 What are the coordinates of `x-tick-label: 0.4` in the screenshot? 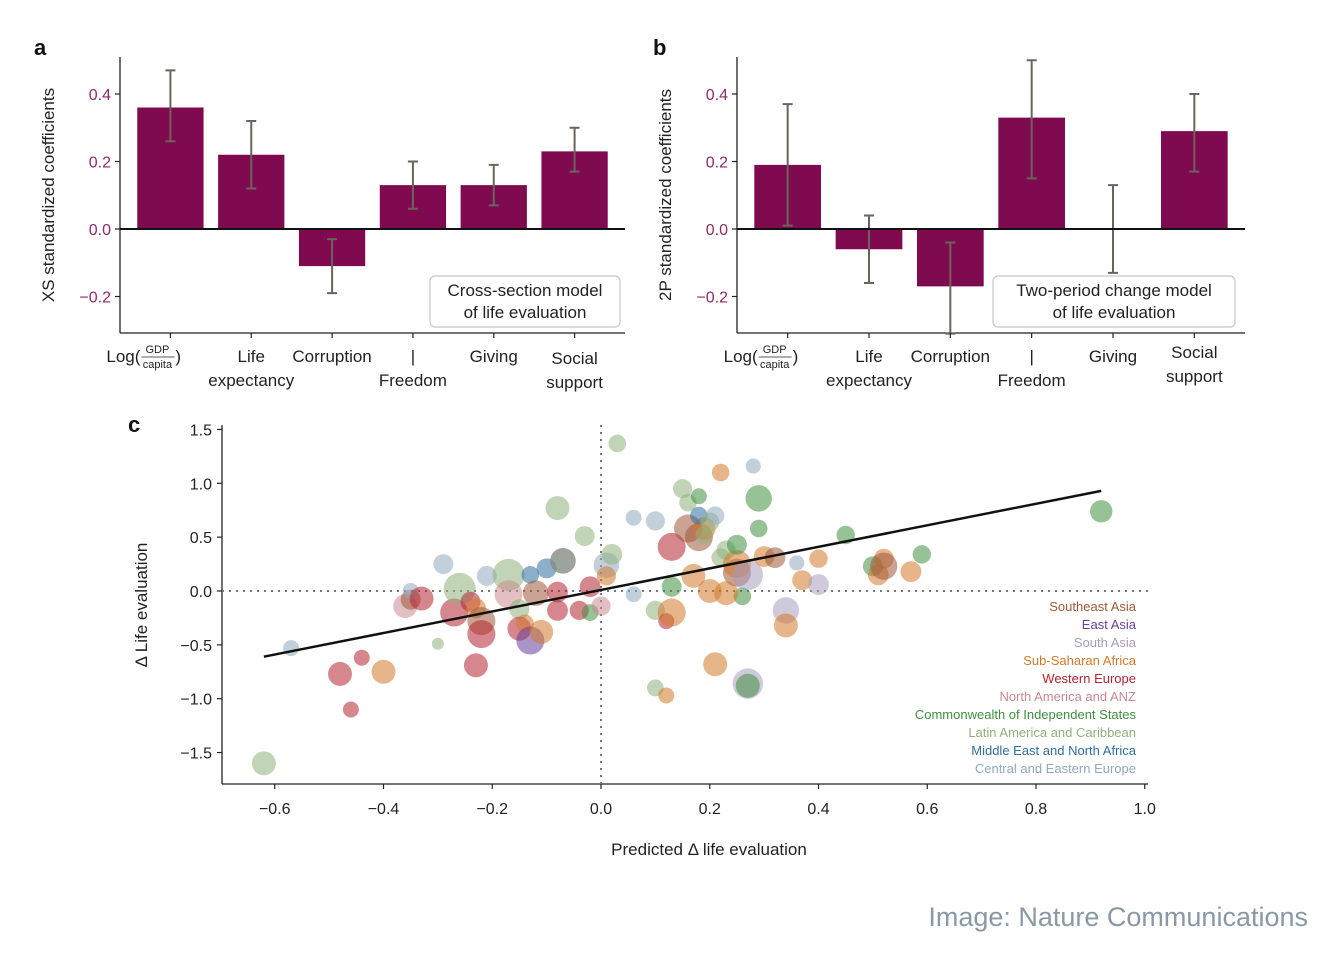 It's located at (818, 809).